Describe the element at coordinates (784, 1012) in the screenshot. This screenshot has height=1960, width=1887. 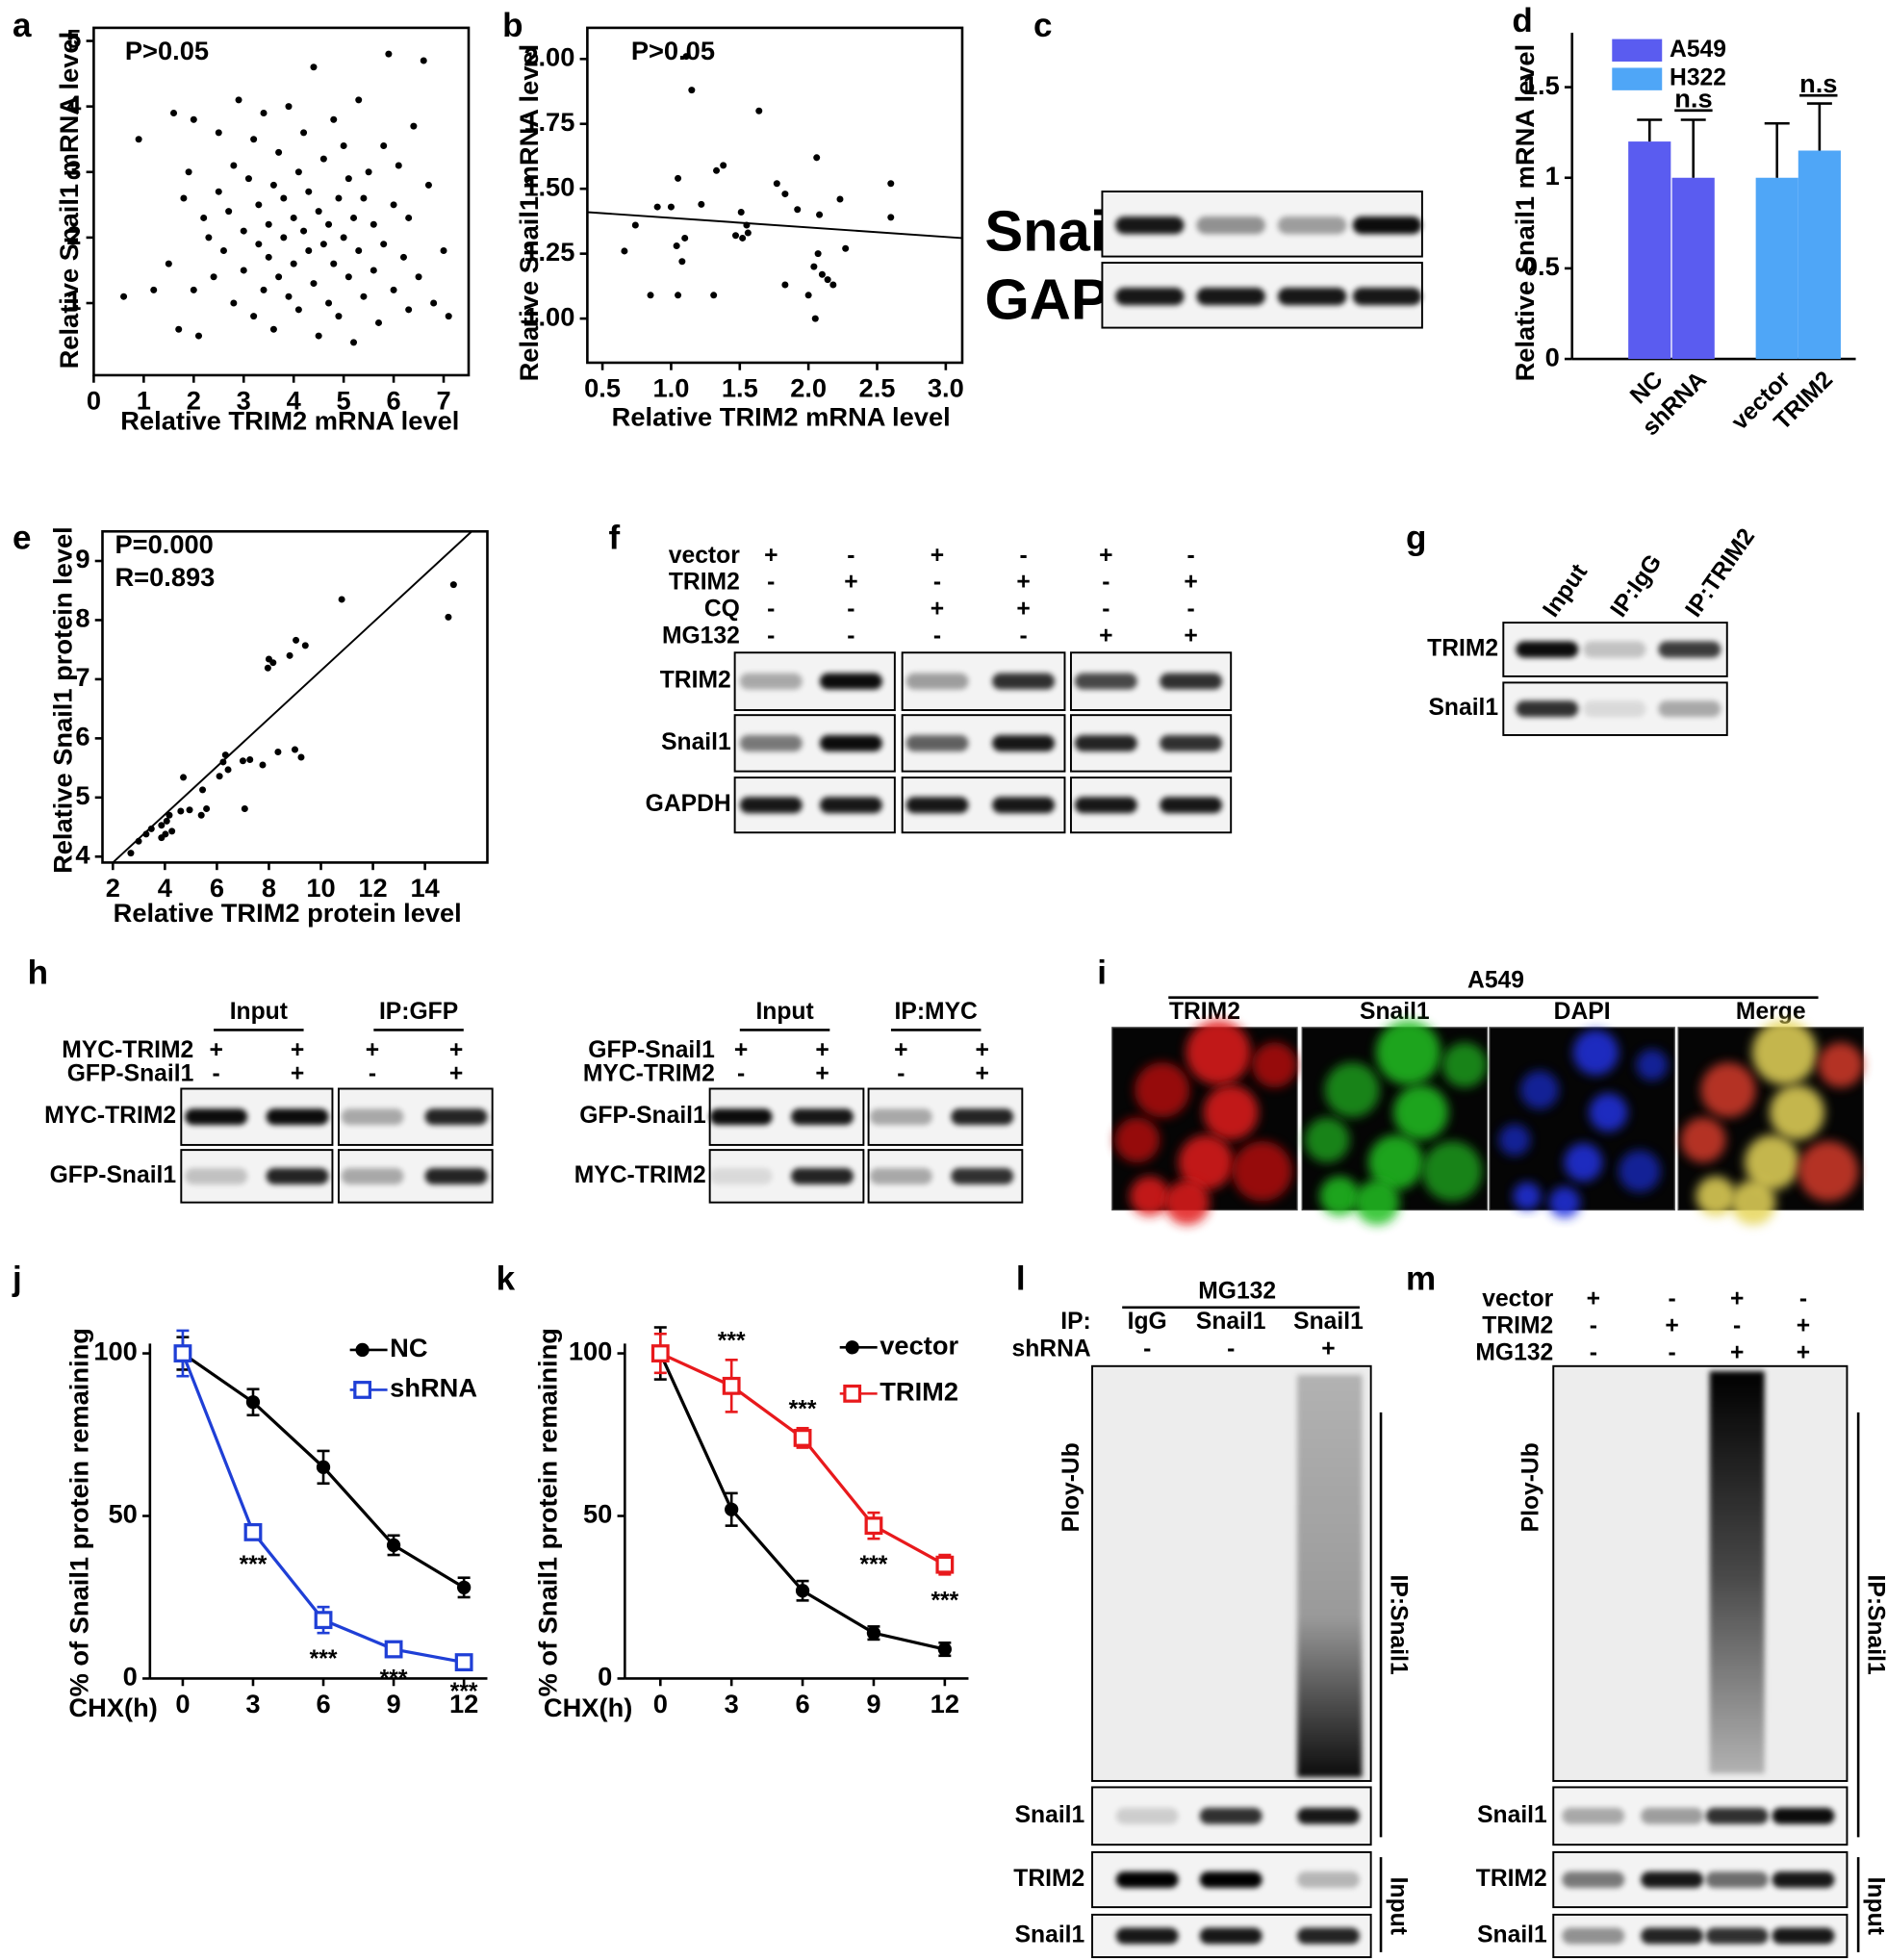
I see `group-label: Input` at that location.